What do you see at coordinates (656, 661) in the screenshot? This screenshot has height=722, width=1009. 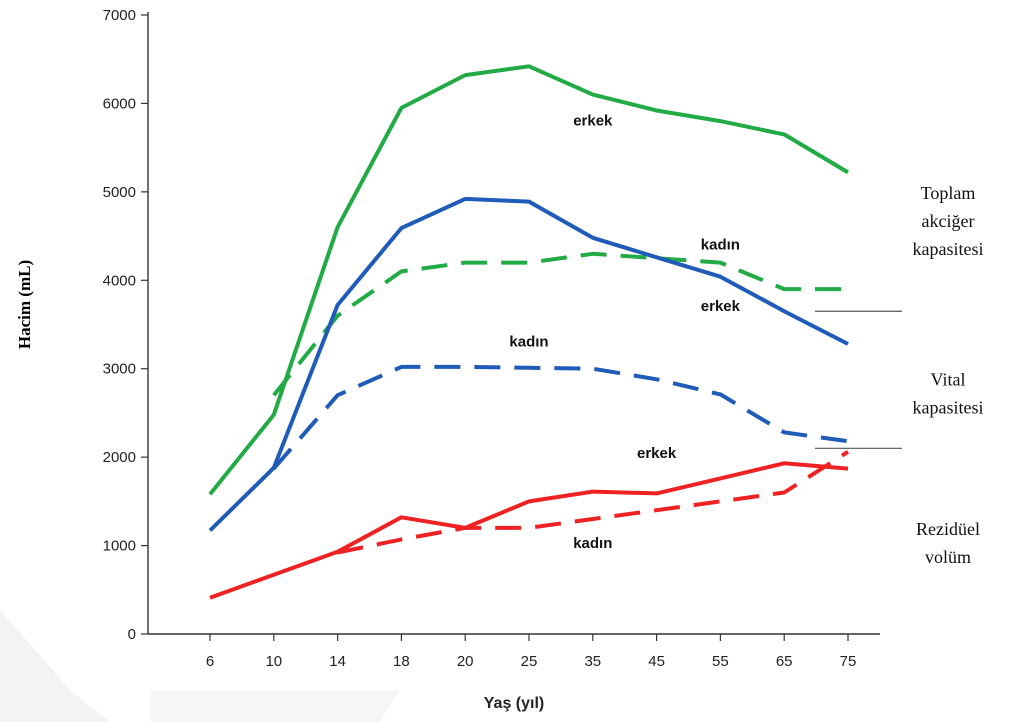 I see `x-tick-label: 45` at bounding box center [656, 661].